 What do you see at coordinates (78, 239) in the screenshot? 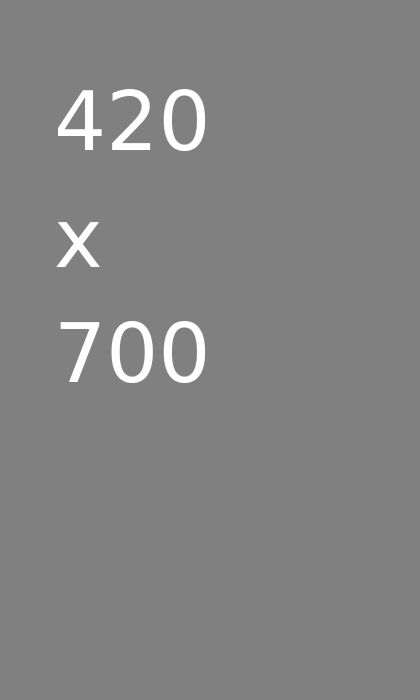
I see `dimension-separator: x` at bounding box center [78, 239].